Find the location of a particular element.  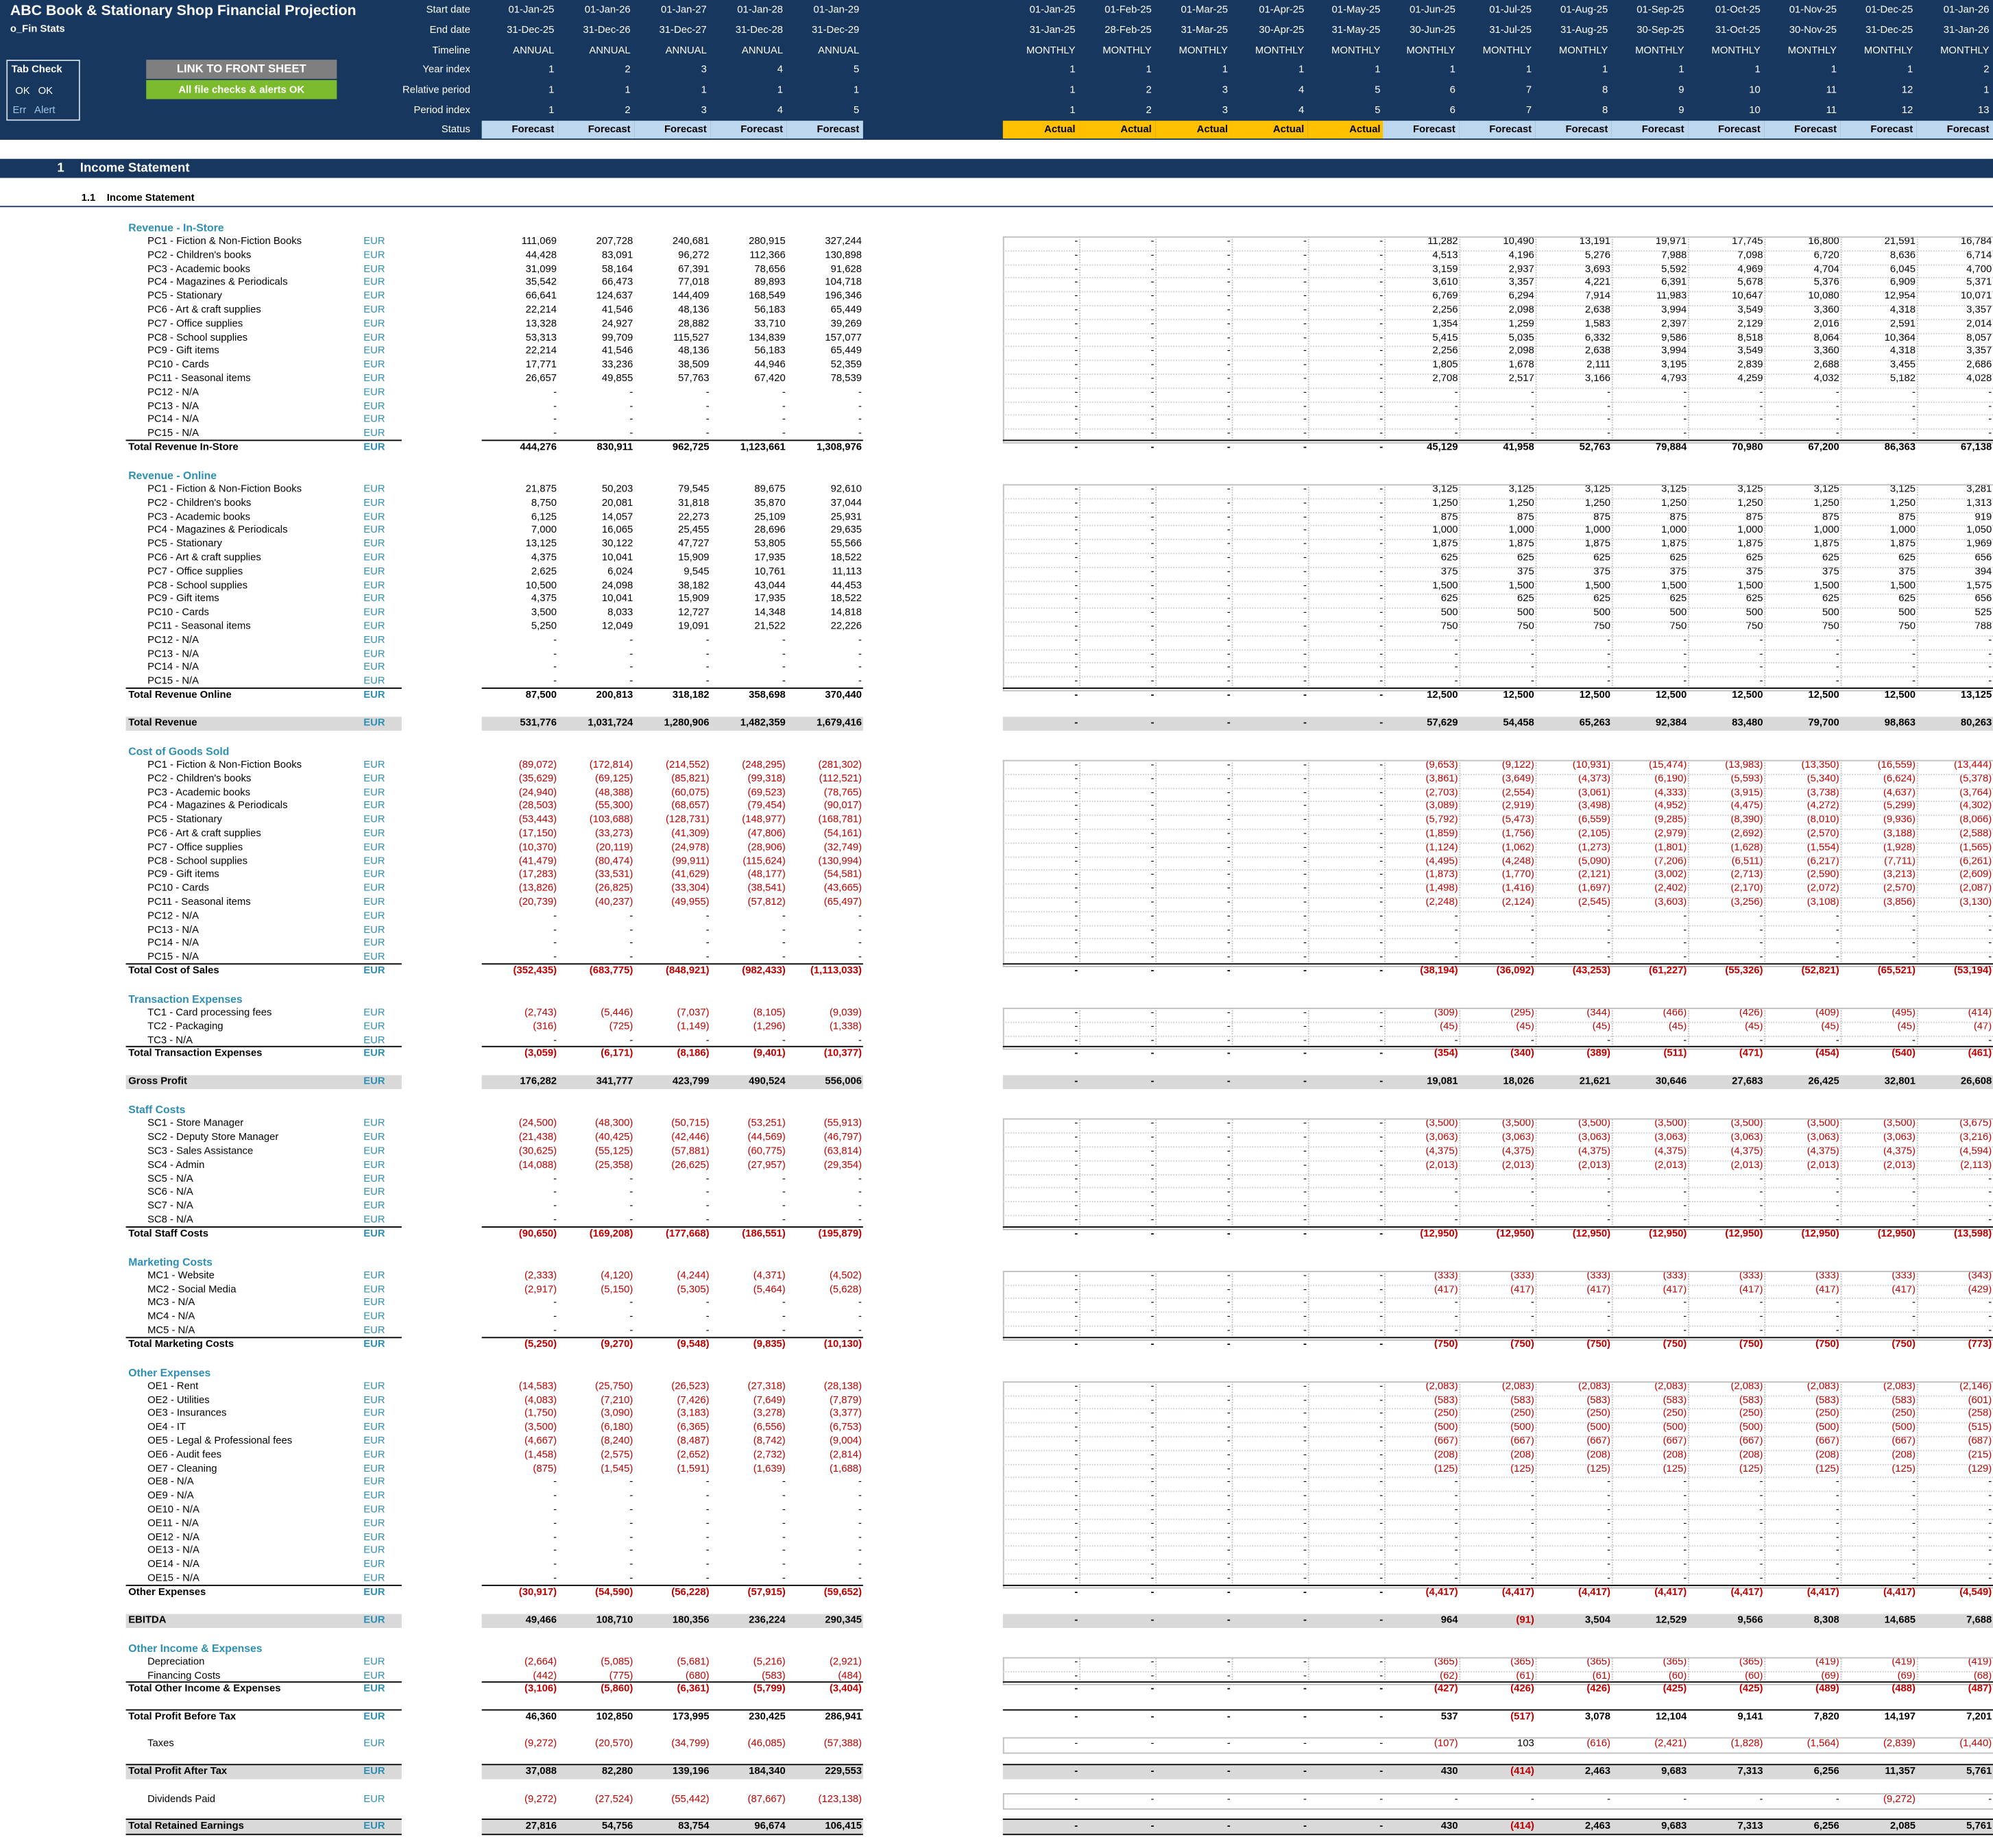

annual-value: 1,123,661 is located at coordinates (763, 447).